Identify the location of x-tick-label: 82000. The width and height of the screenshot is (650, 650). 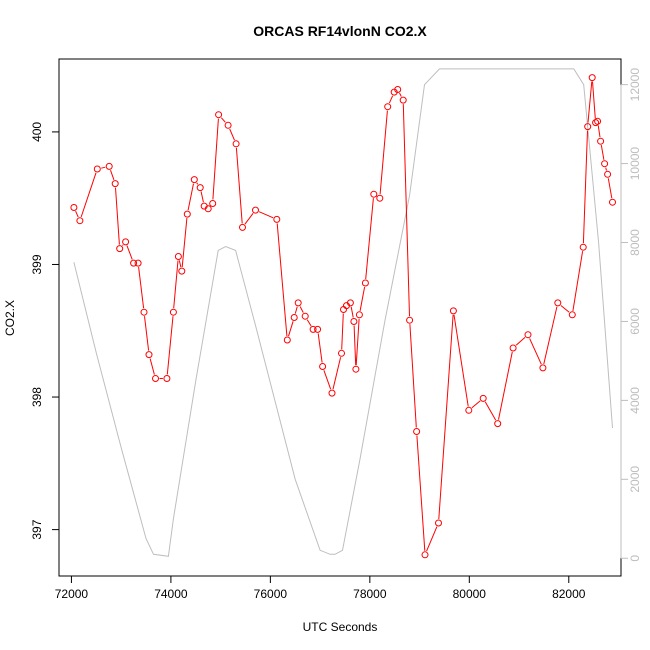
(569, 594).